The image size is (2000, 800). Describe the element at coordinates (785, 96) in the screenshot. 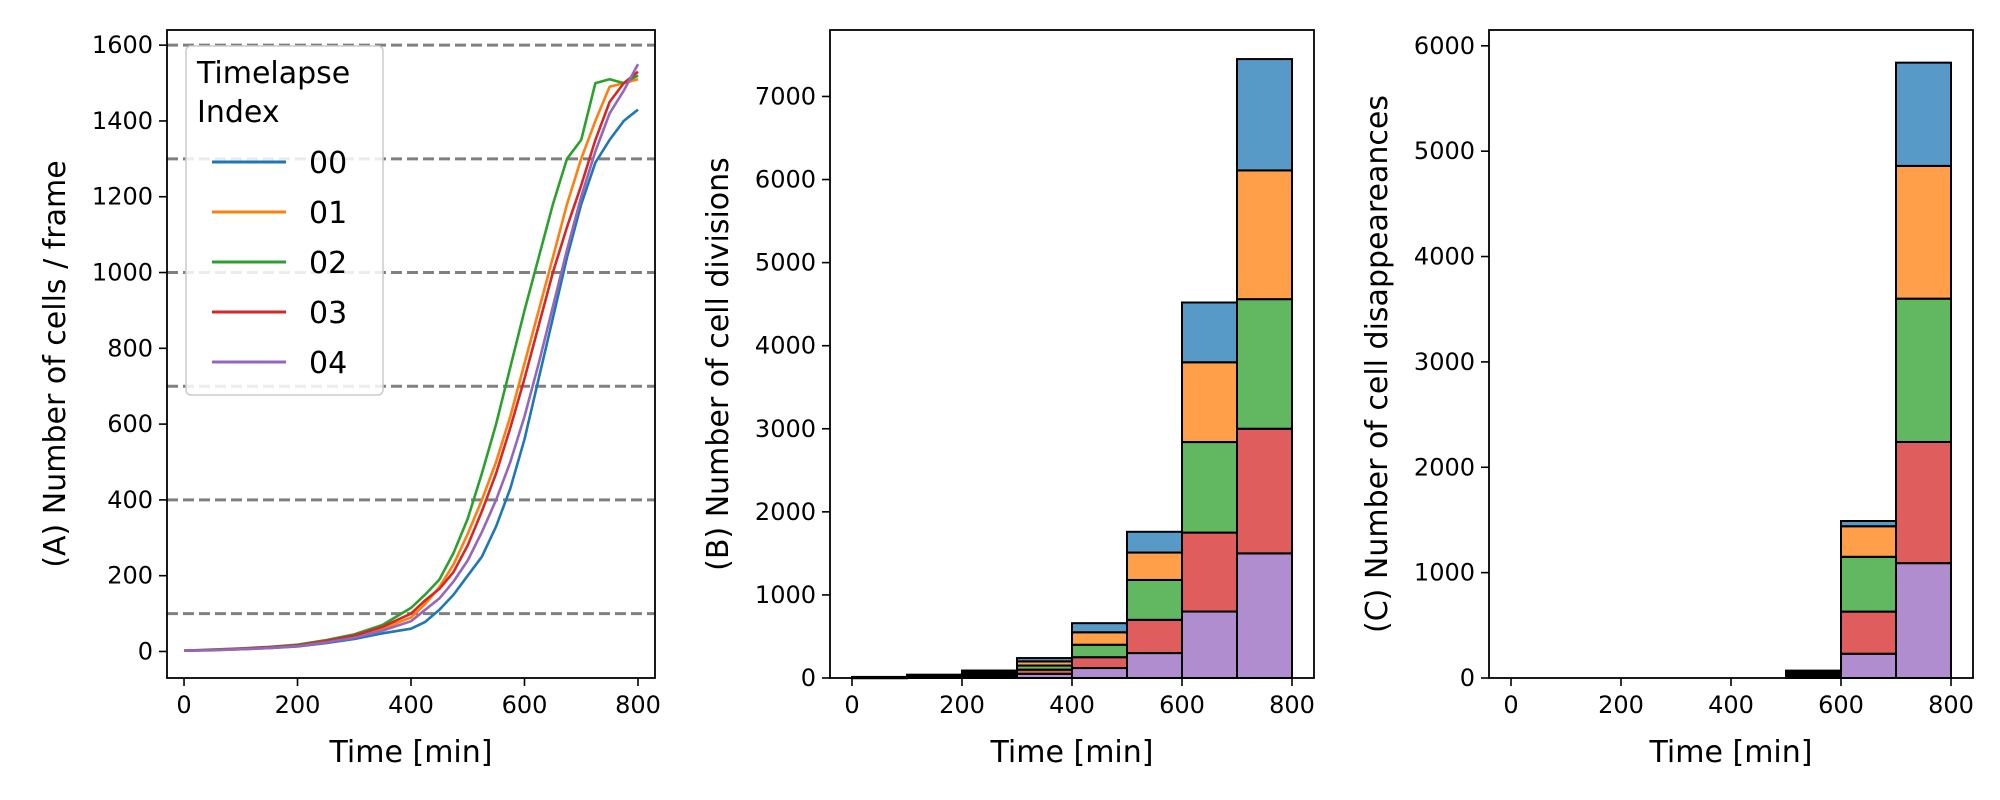

I see `y-tick-label-7000: 7000` at that location.